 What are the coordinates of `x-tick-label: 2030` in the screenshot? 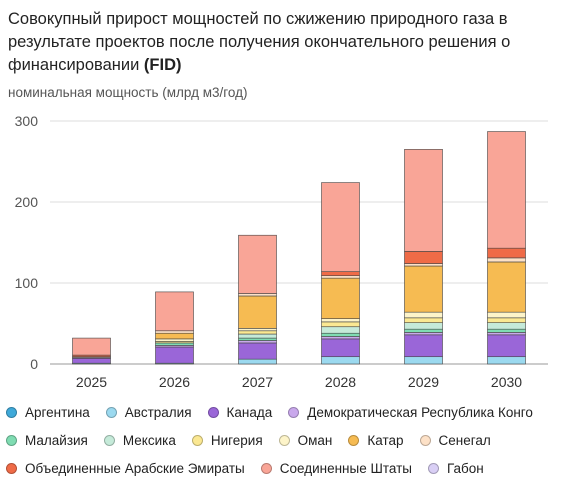 It's located at (506, 382).